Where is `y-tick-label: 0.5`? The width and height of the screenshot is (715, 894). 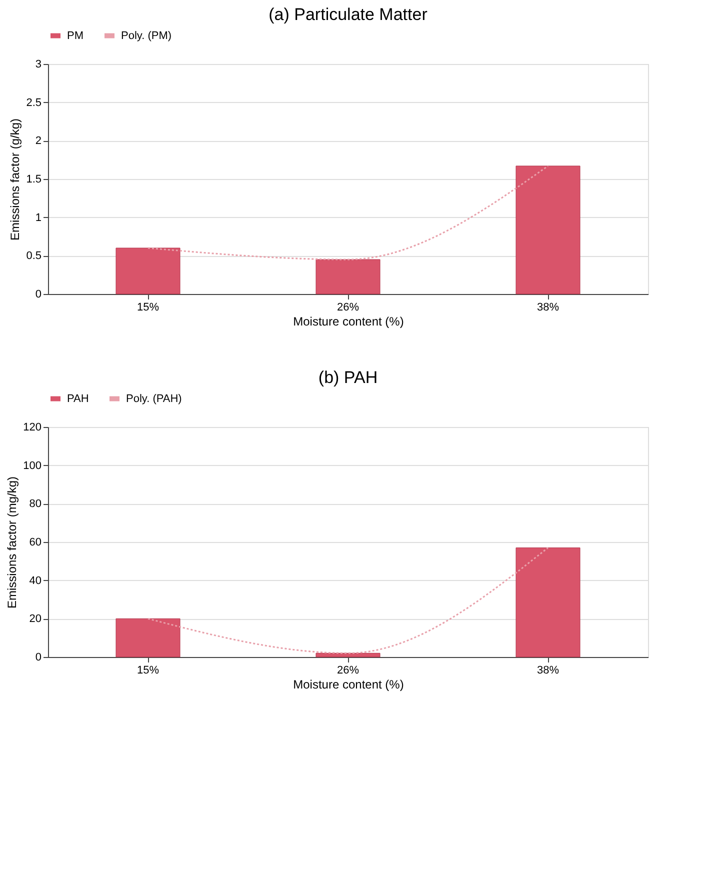
y-tick-label: 0.5 is located at coordinates (34, 256).